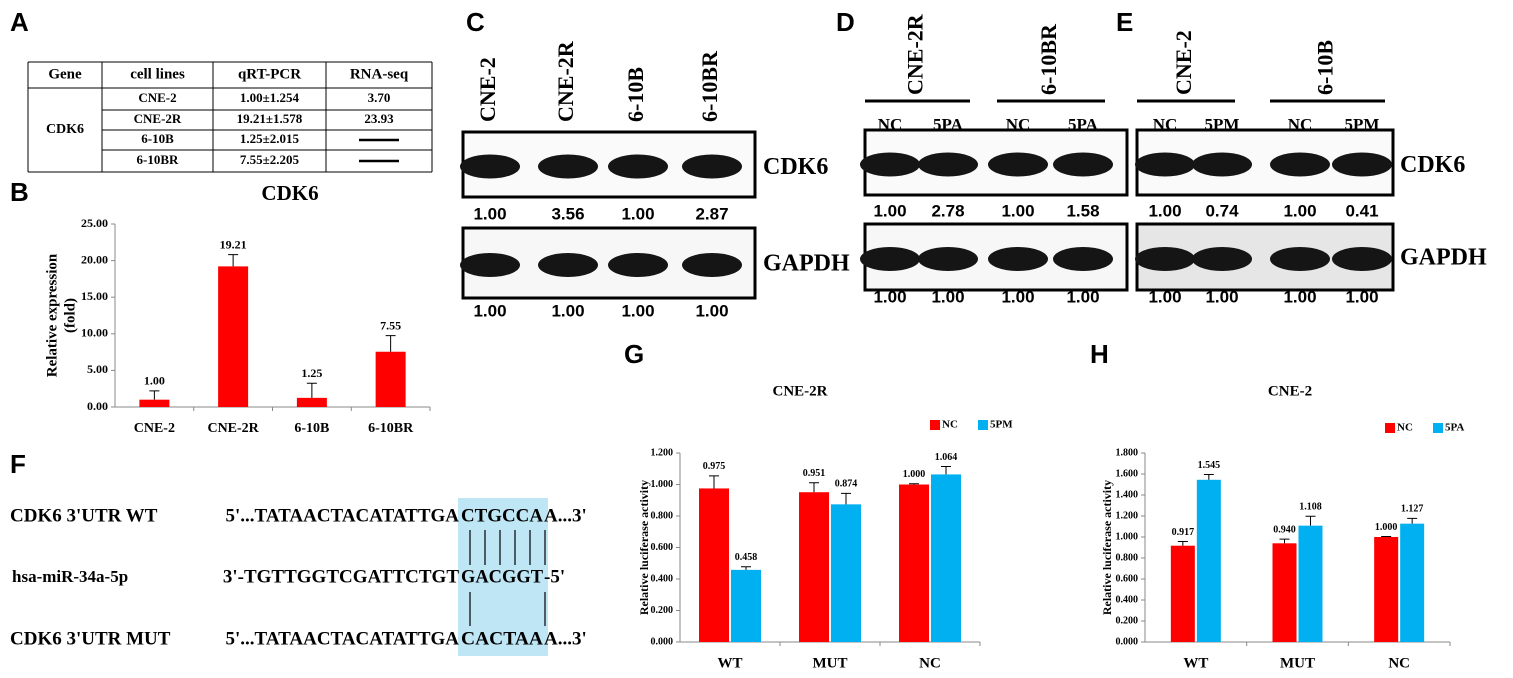 The height and width of the screenshot is (678, 1513). Describe the element at coordinates (1082, 210) in the screenshot. I see `band-value: 1.58` at that location.